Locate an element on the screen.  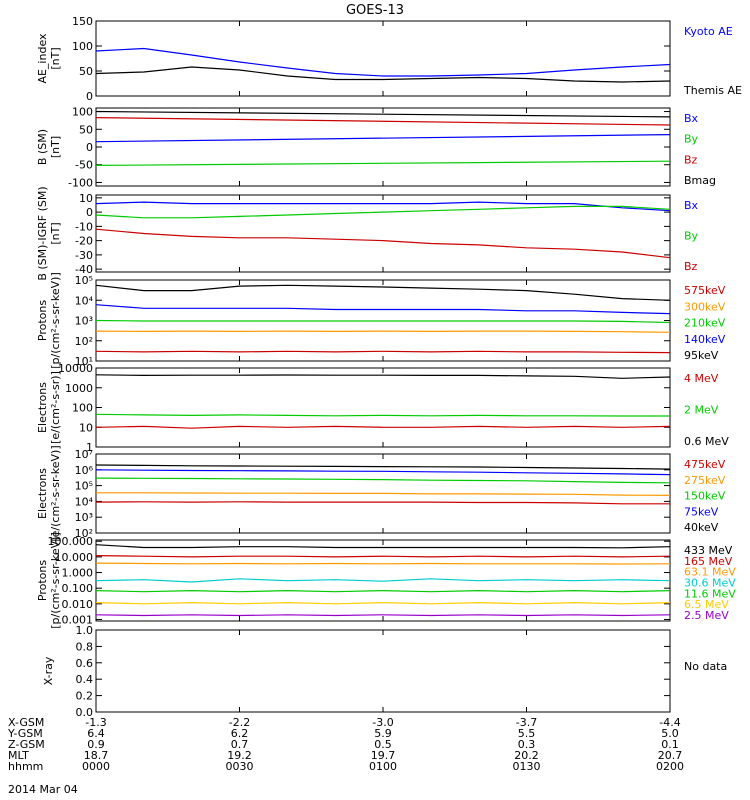
ephemeris-value: 18.7 is located at coordinates (96, 755).